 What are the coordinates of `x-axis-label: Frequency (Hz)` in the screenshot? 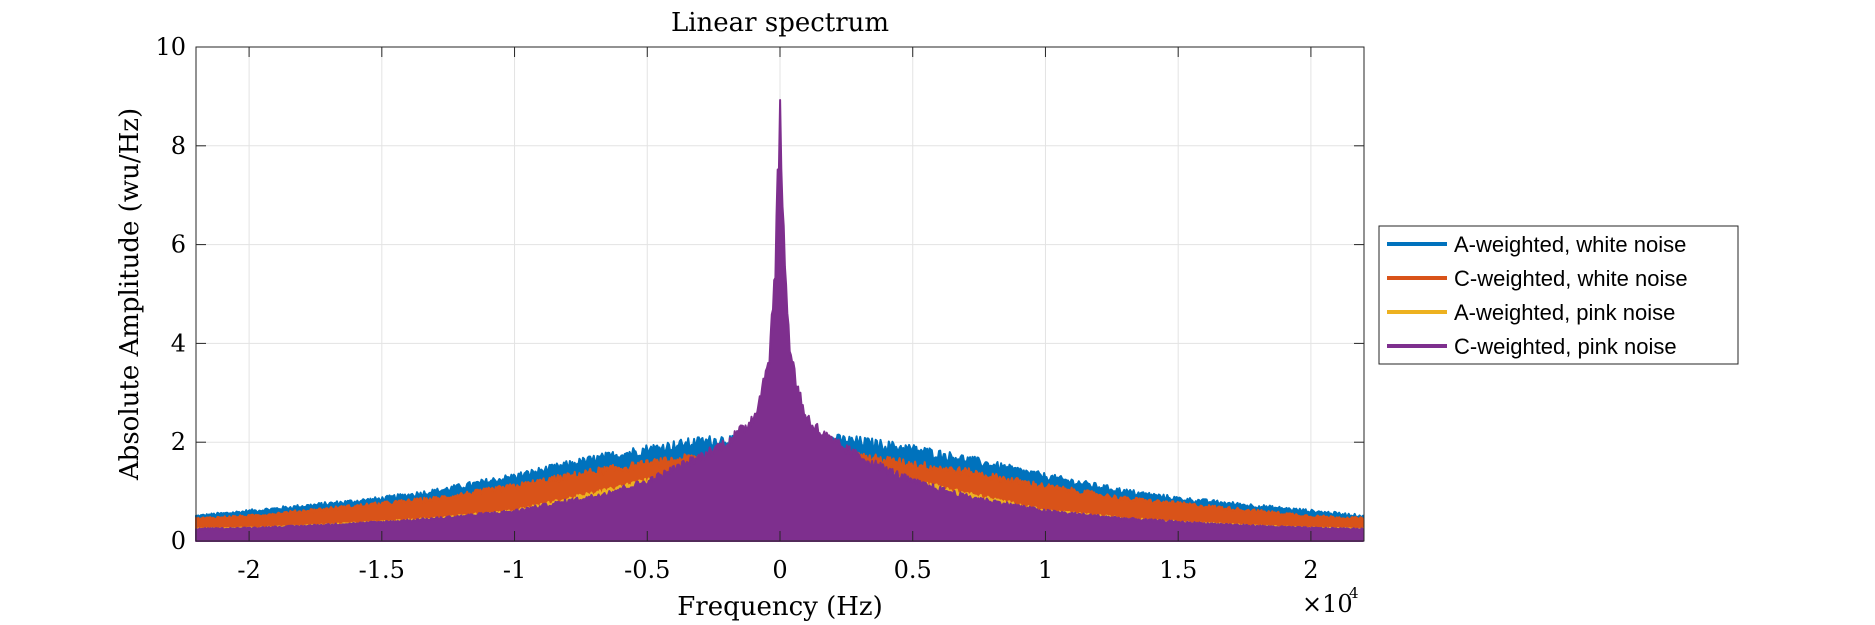 It's located at (780, 607).